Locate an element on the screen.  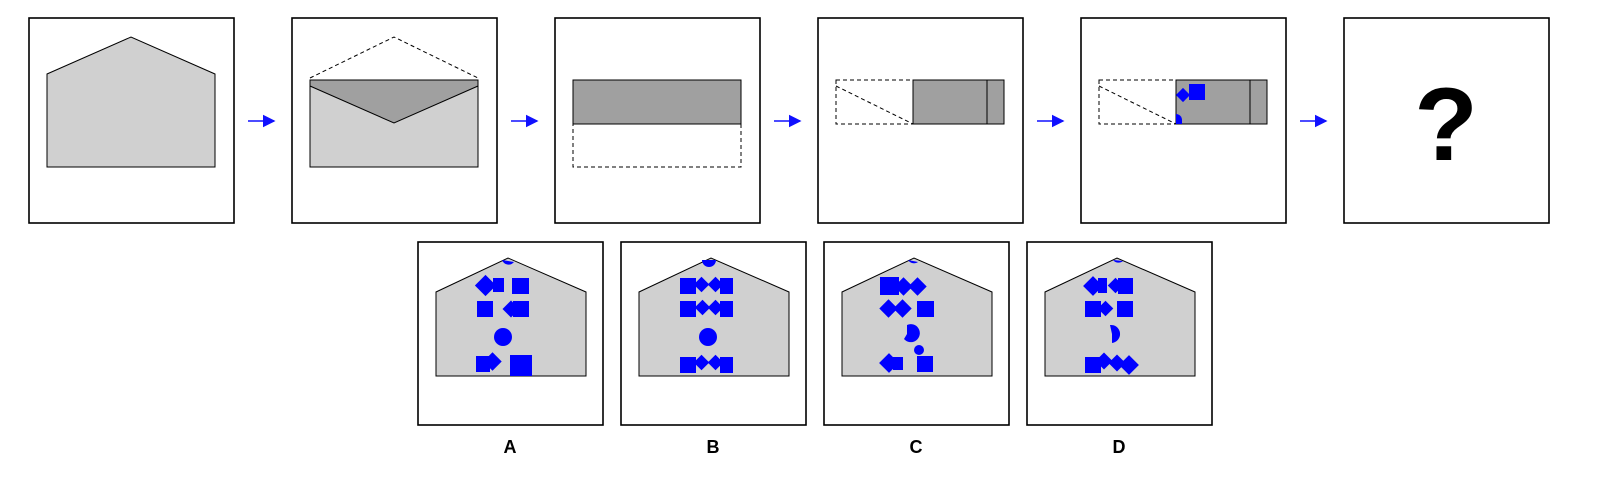
question-panel: ? is located at coordinates (1446, 120).